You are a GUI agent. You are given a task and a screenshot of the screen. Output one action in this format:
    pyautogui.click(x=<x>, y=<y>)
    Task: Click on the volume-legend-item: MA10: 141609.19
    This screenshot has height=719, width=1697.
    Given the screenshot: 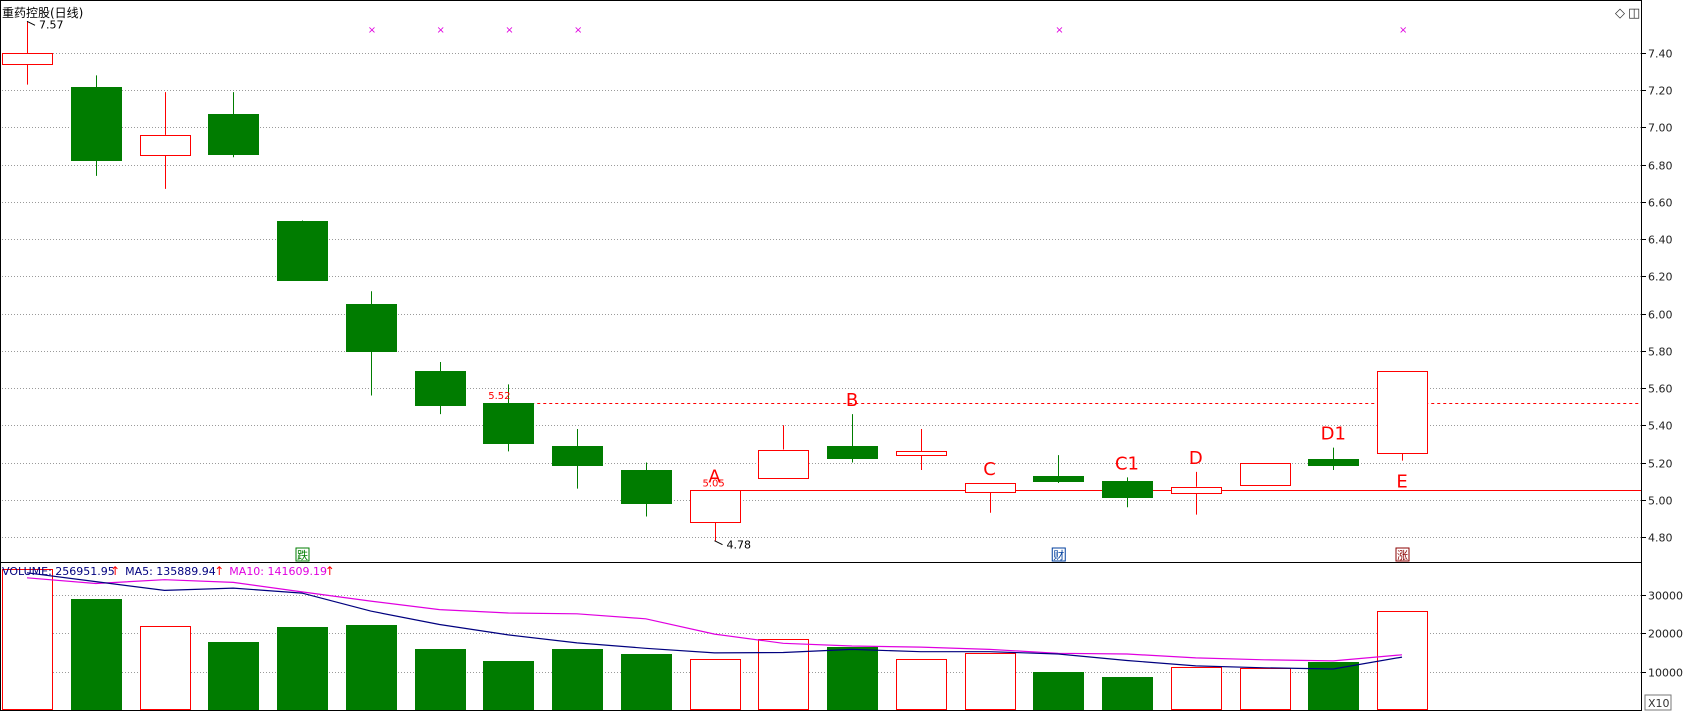 What is the action you would take?
    pyautogui.click(x=278, y=571)
    